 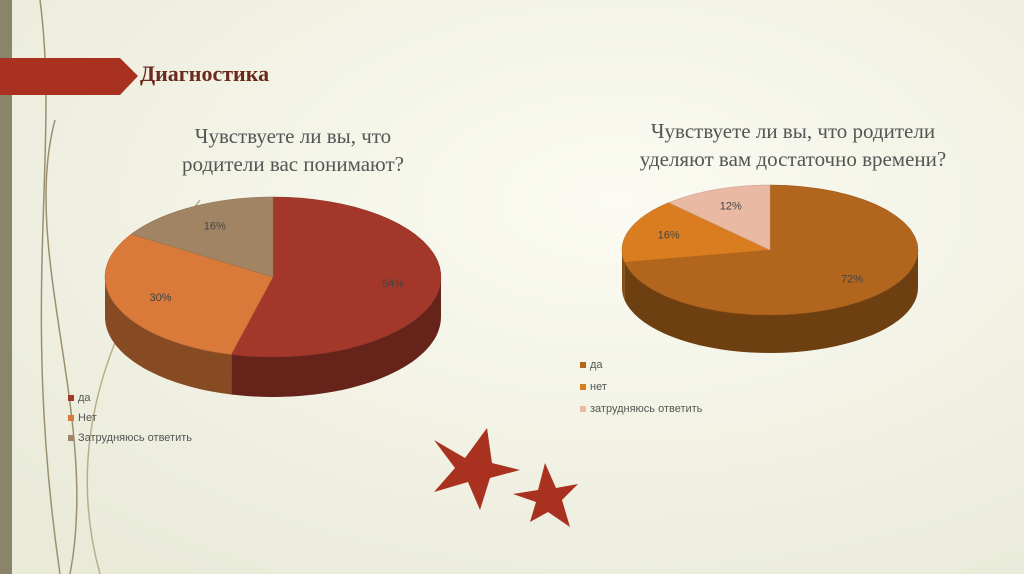 What do you see at coordinates (161, 298) in the screenshot?
I see `value-label: 30%` at bounding box center [161, 298].